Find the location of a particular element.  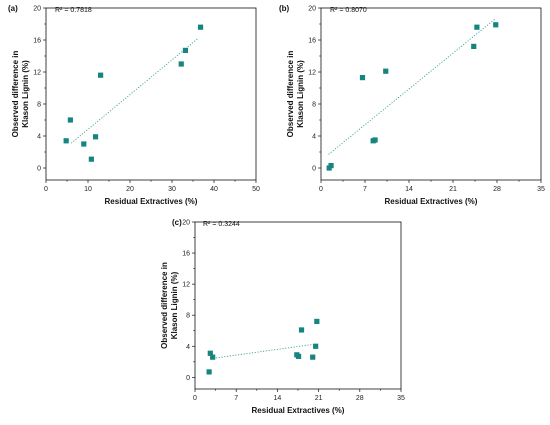

x-tick-label: 50 is located at coordinates (256, 189).